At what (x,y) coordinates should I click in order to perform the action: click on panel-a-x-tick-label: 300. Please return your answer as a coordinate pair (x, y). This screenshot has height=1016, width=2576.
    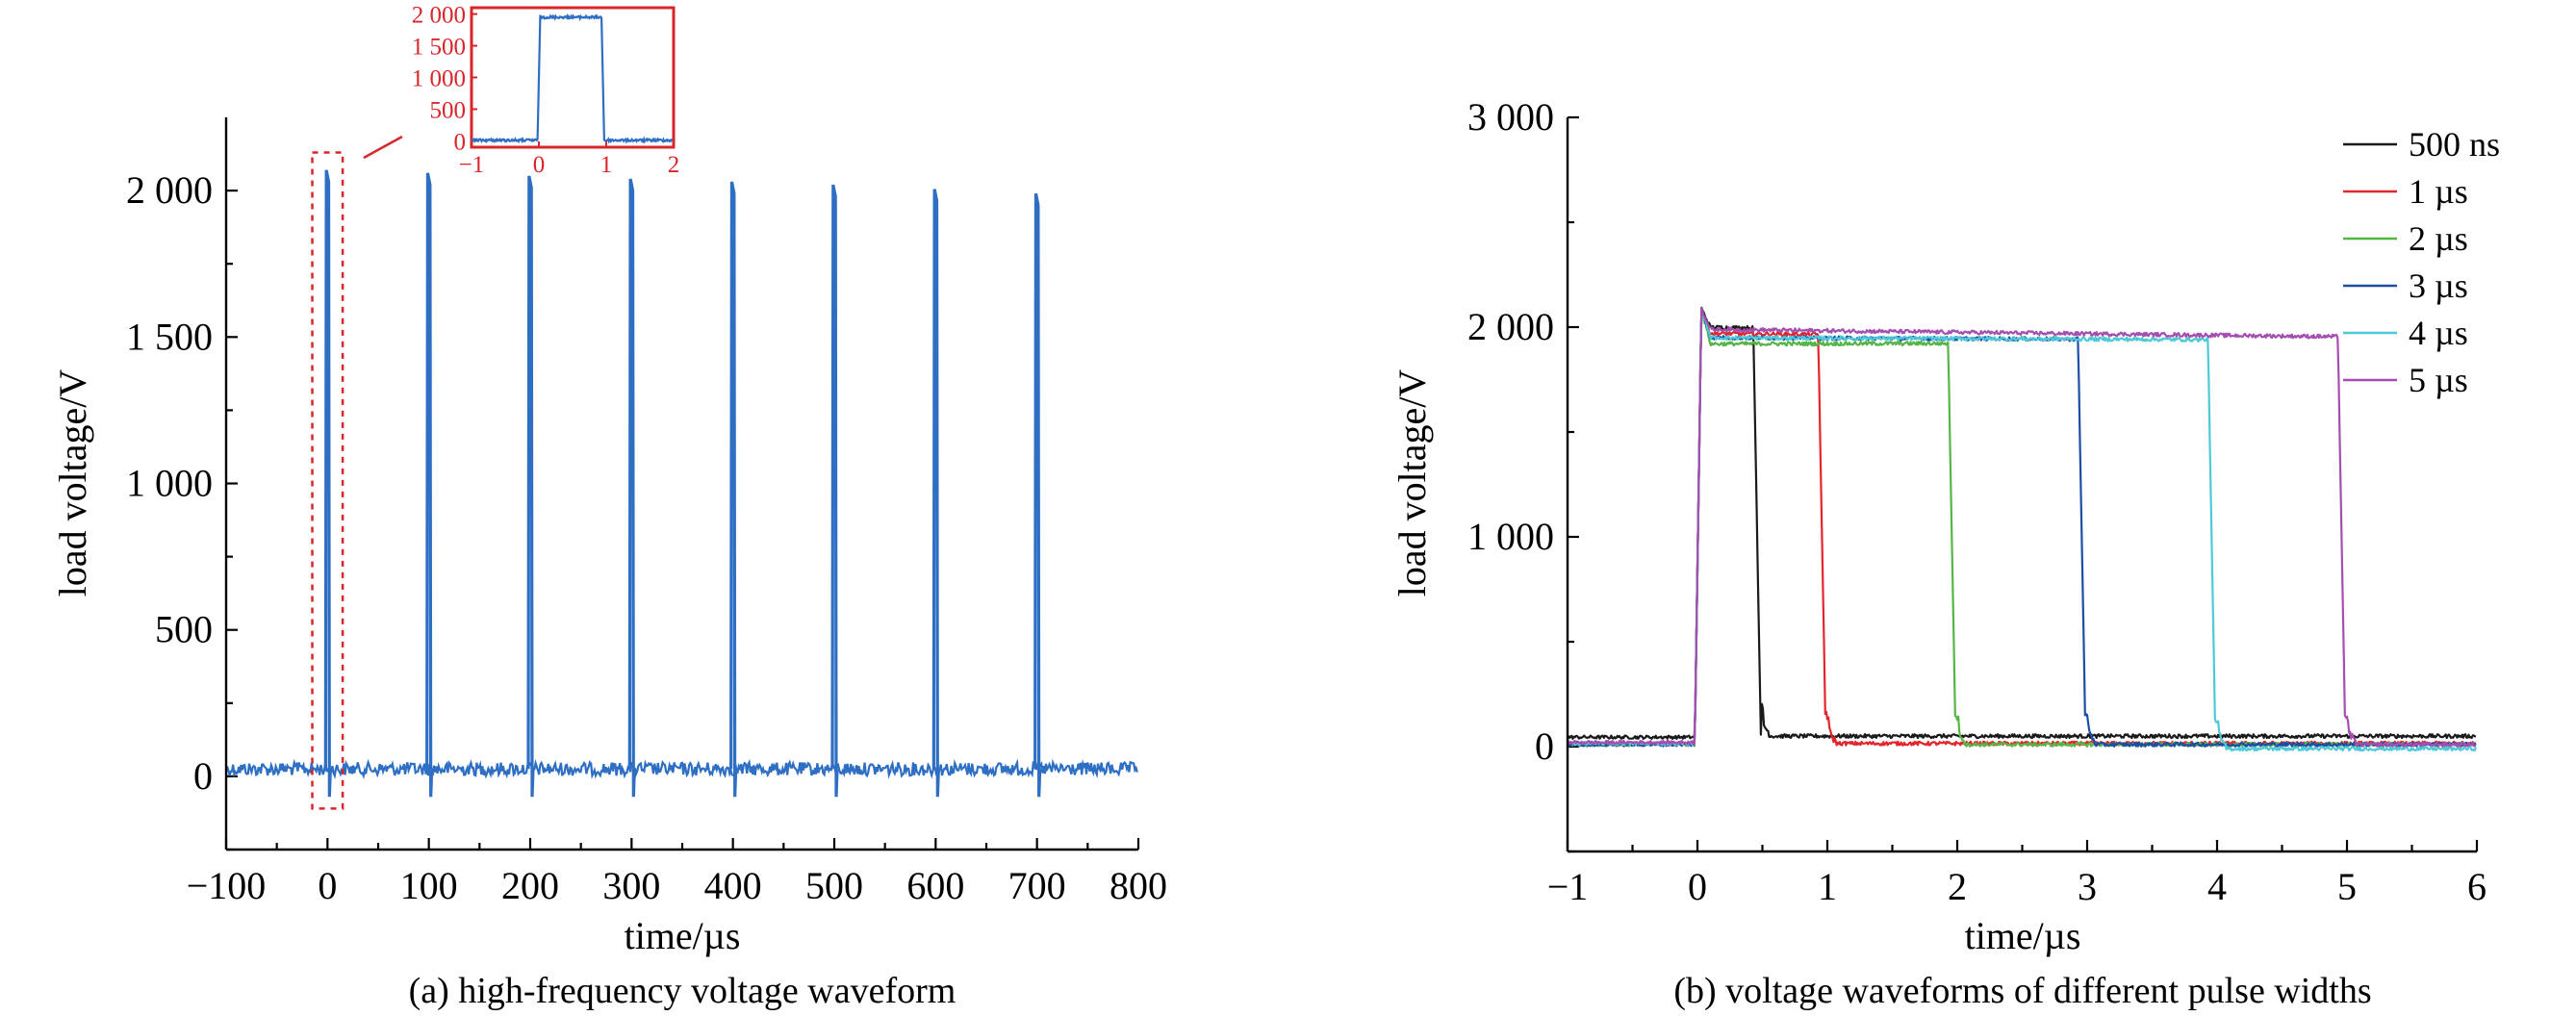
    Looking at the image, I should click on (631, 885).